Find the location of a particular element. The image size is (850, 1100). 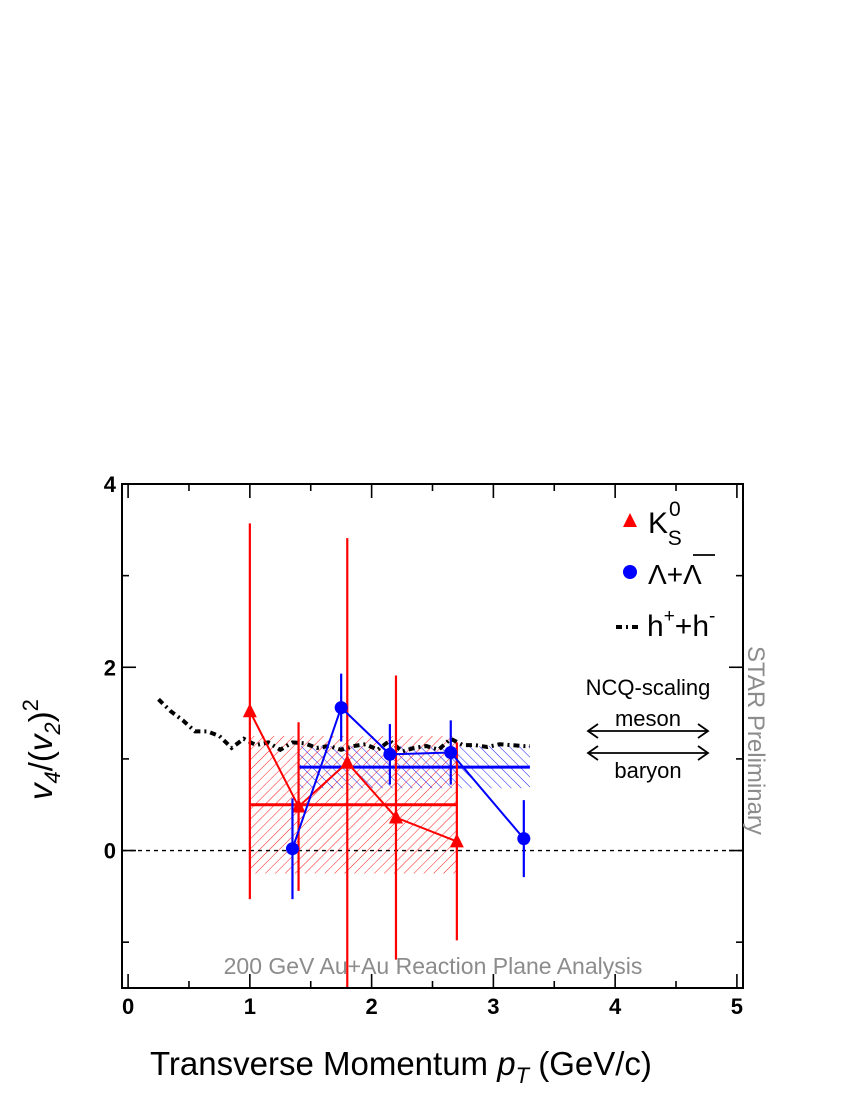

star-preliminary-label: STAR Preliminary is located at coordinates (755, 740).